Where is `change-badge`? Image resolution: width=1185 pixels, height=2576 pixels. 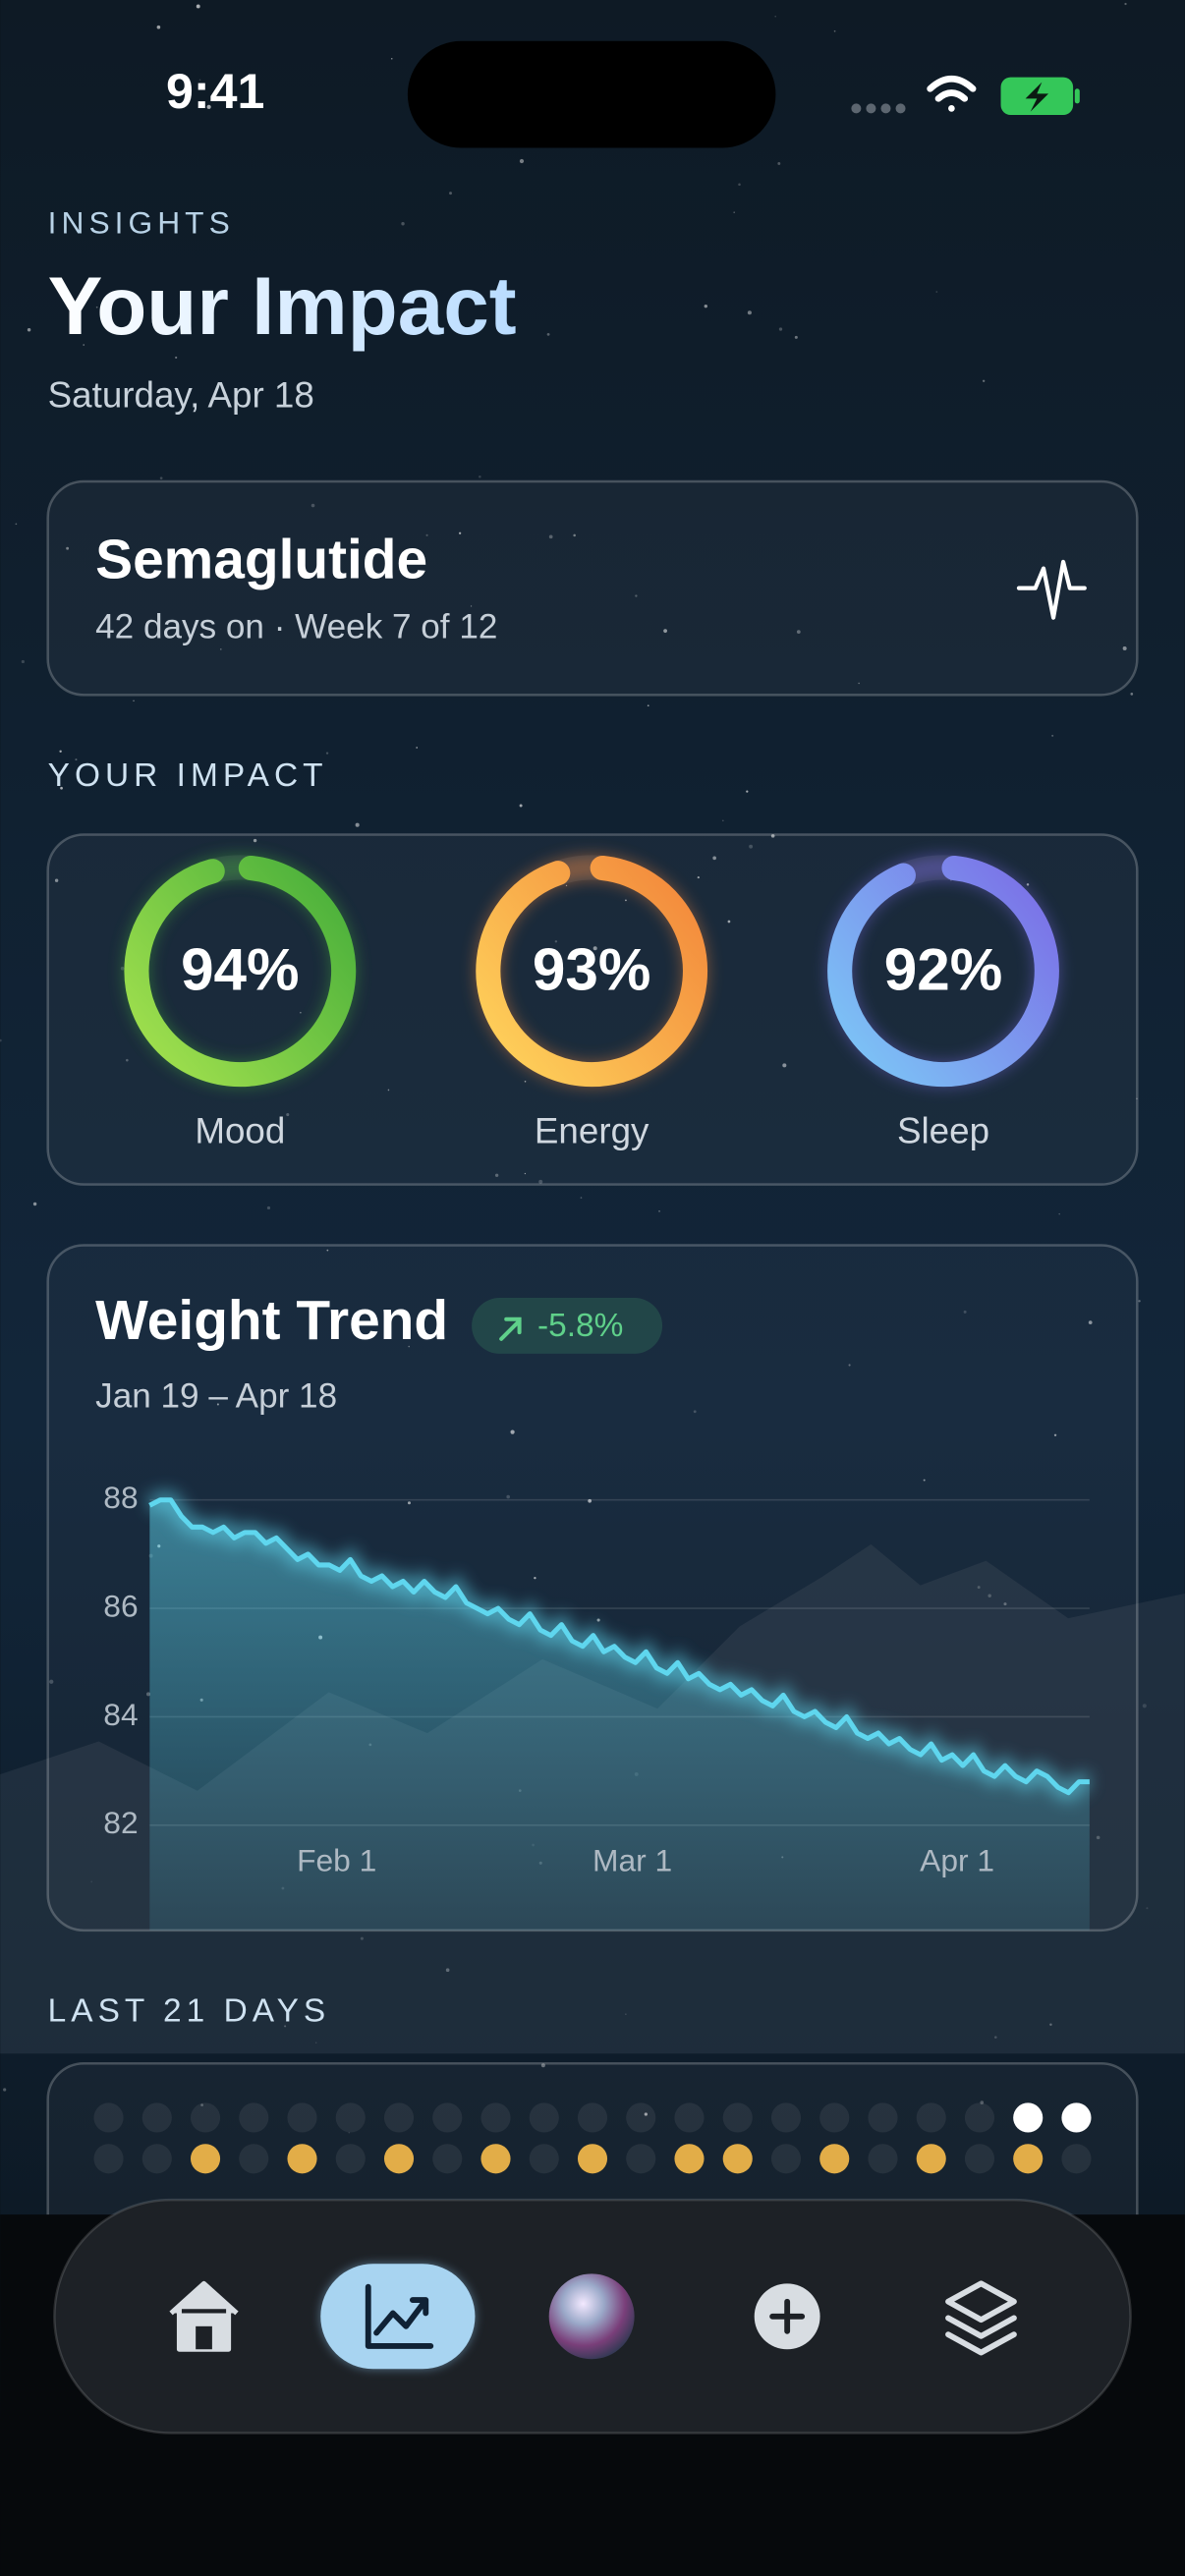
change-badge is located at coordinates (567, 1326).